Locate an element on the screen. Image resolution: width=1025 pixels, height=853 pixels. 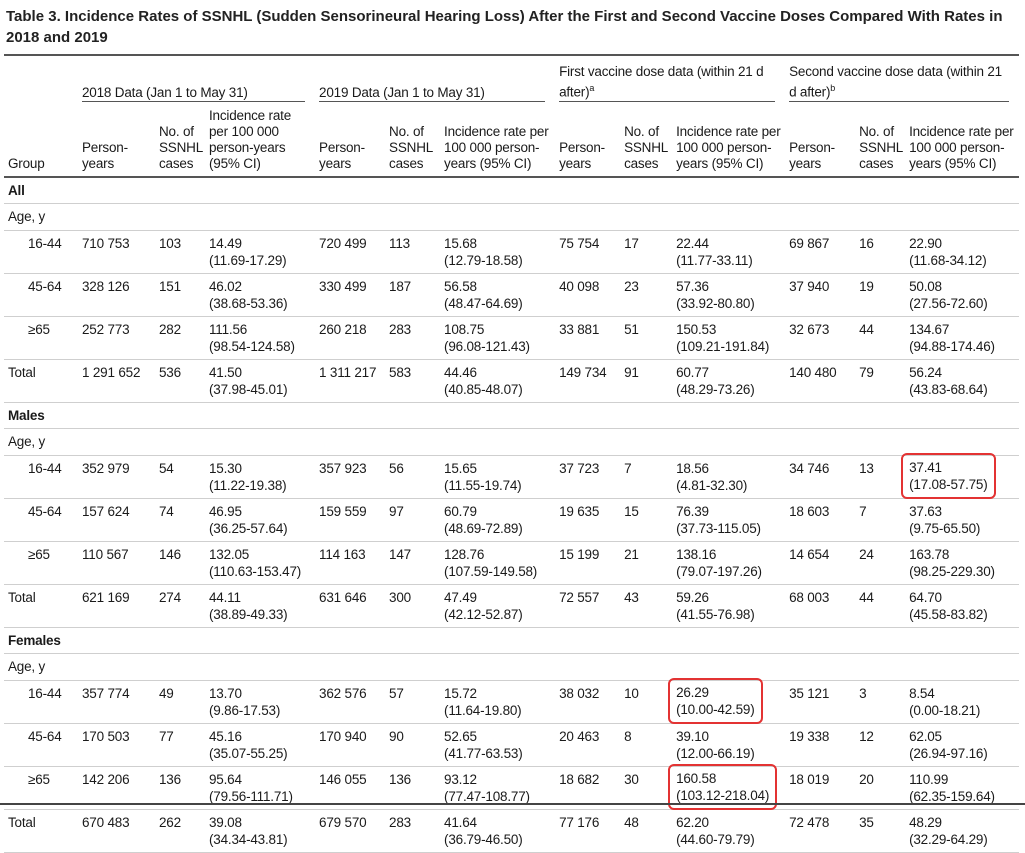
rate-value: 60.77 is located at coordinates (692, 372).